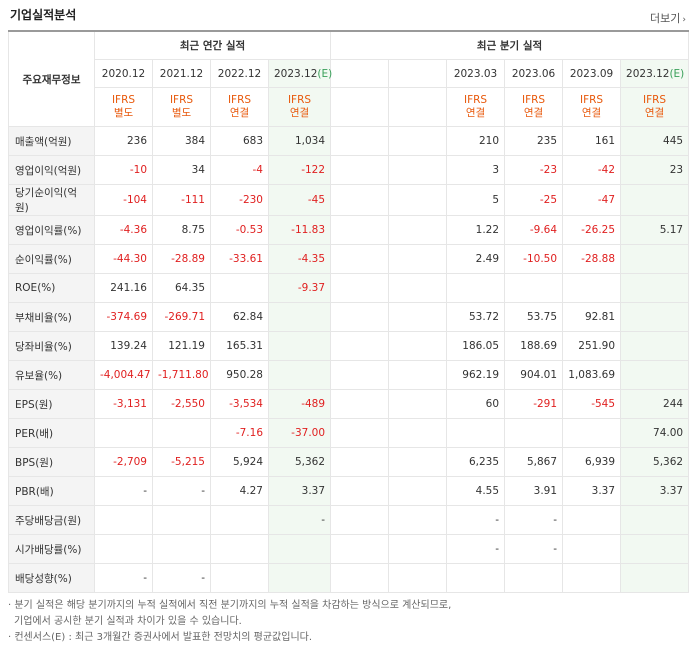 Image resolution: width=694 pixels, height=648 pixels. Describe the element at coordinates (349, 170) in the screenshot. I see `table-row: 영업이익(억원) -10 34 -4 -122 3 -23 -42 23` at that location.